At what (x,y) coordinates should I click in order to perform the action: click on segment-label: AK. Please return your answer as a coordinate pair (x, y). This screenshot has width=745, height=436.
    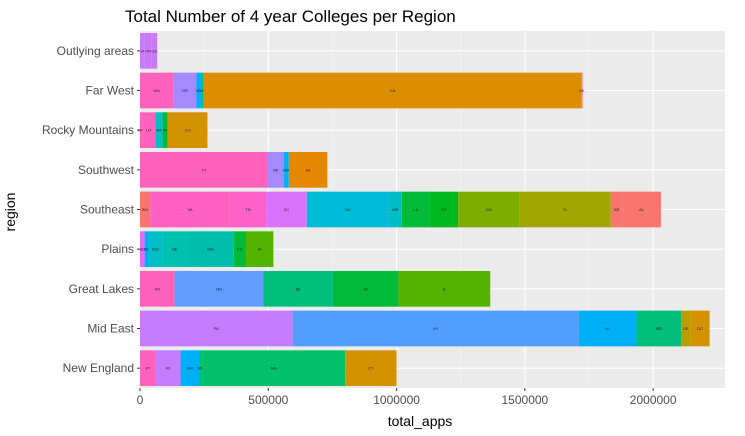
    Looking at the image, I should click on (582, 90).